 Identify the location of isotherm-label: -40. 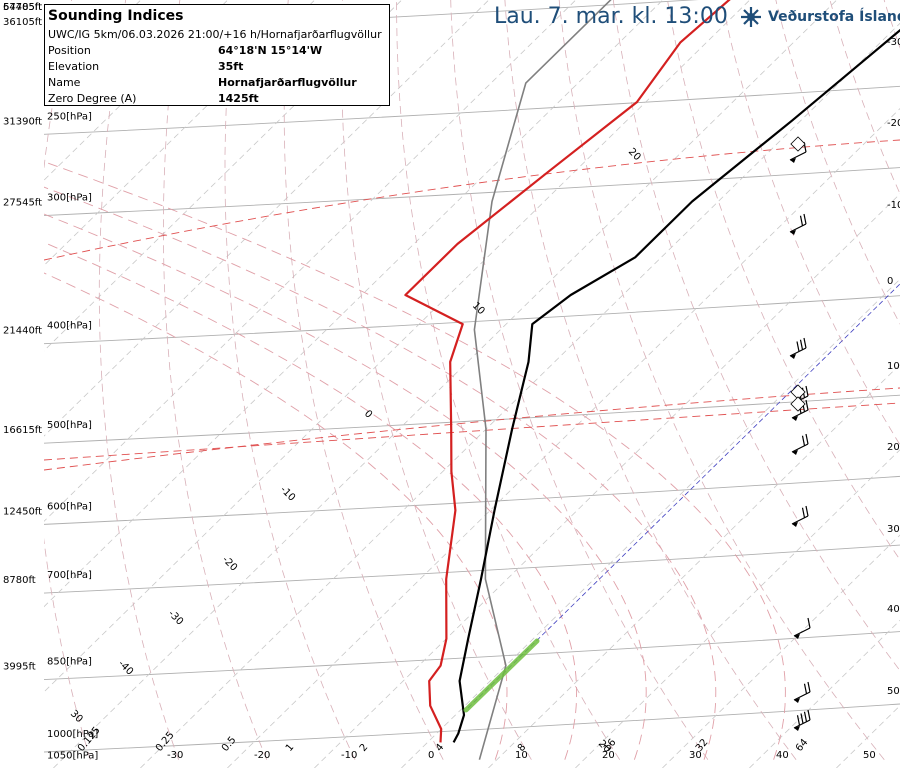
(125, 667).